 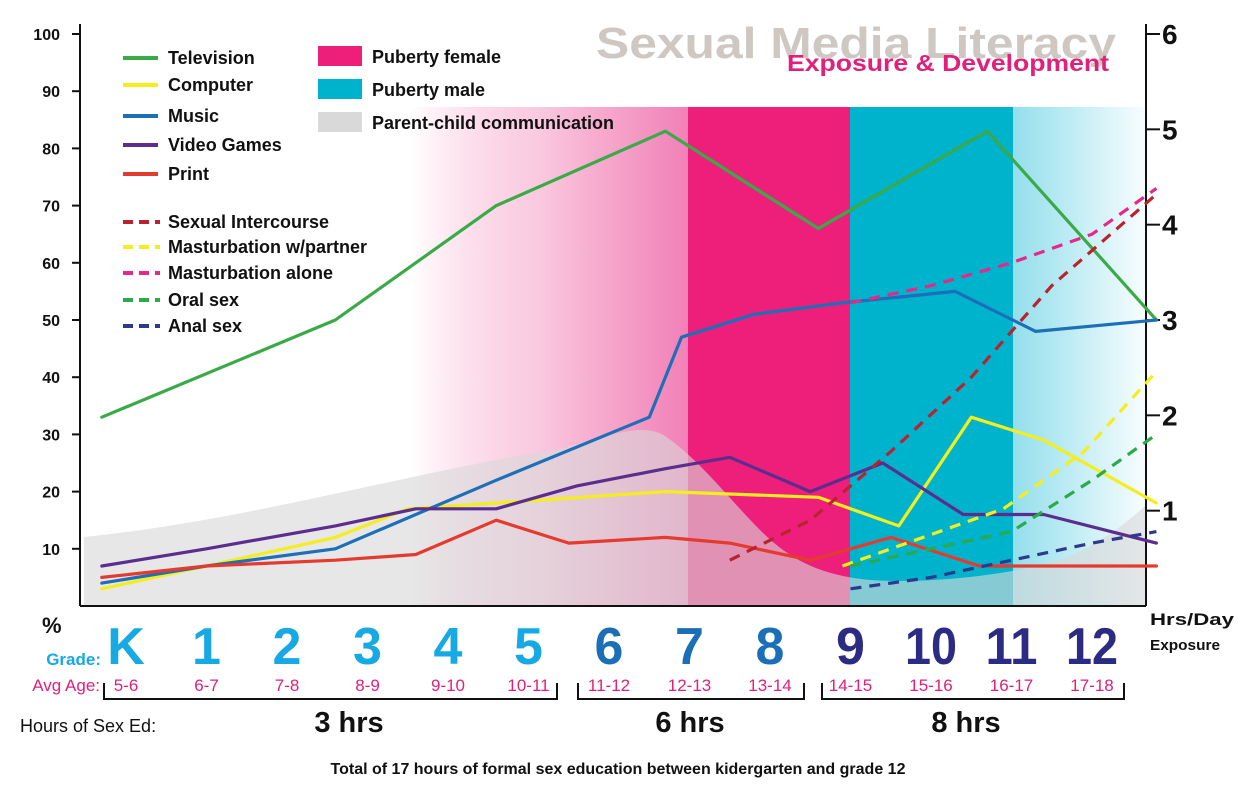 I want to click on age-row-label: Avg Age:, so click(x=66, y=685).